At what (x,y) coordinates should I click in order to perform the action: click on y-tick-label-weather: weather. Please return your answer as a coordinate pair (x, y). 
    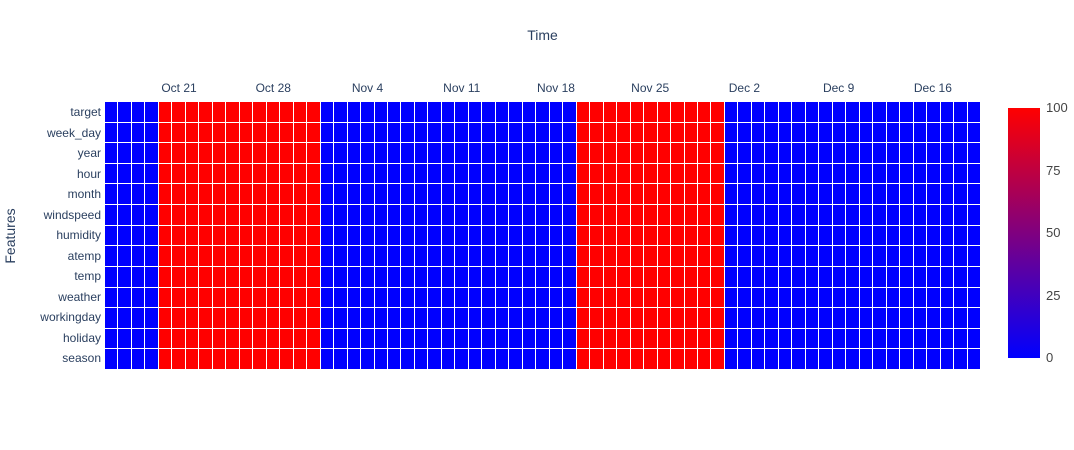
    Looking at the image, I should click on (79, 296).